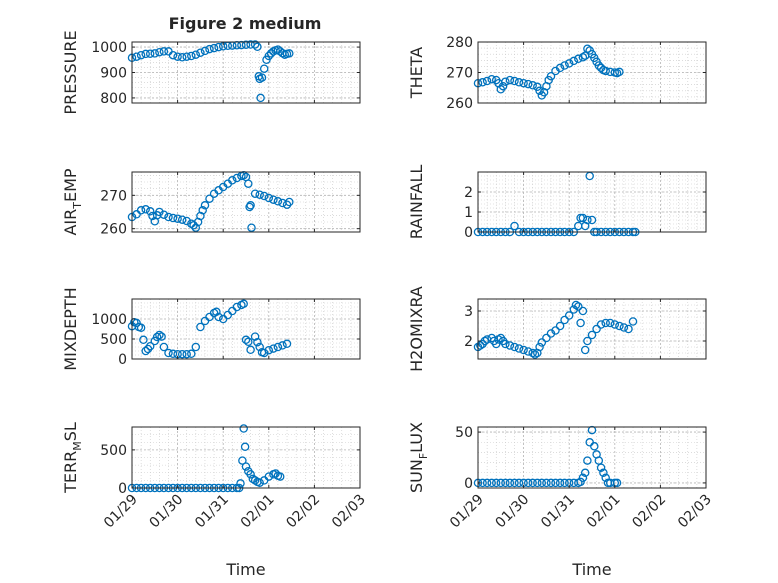 This screenshot has height=583, width=778. I want to click on x-tick-label: 02/03, so click(695, 512).